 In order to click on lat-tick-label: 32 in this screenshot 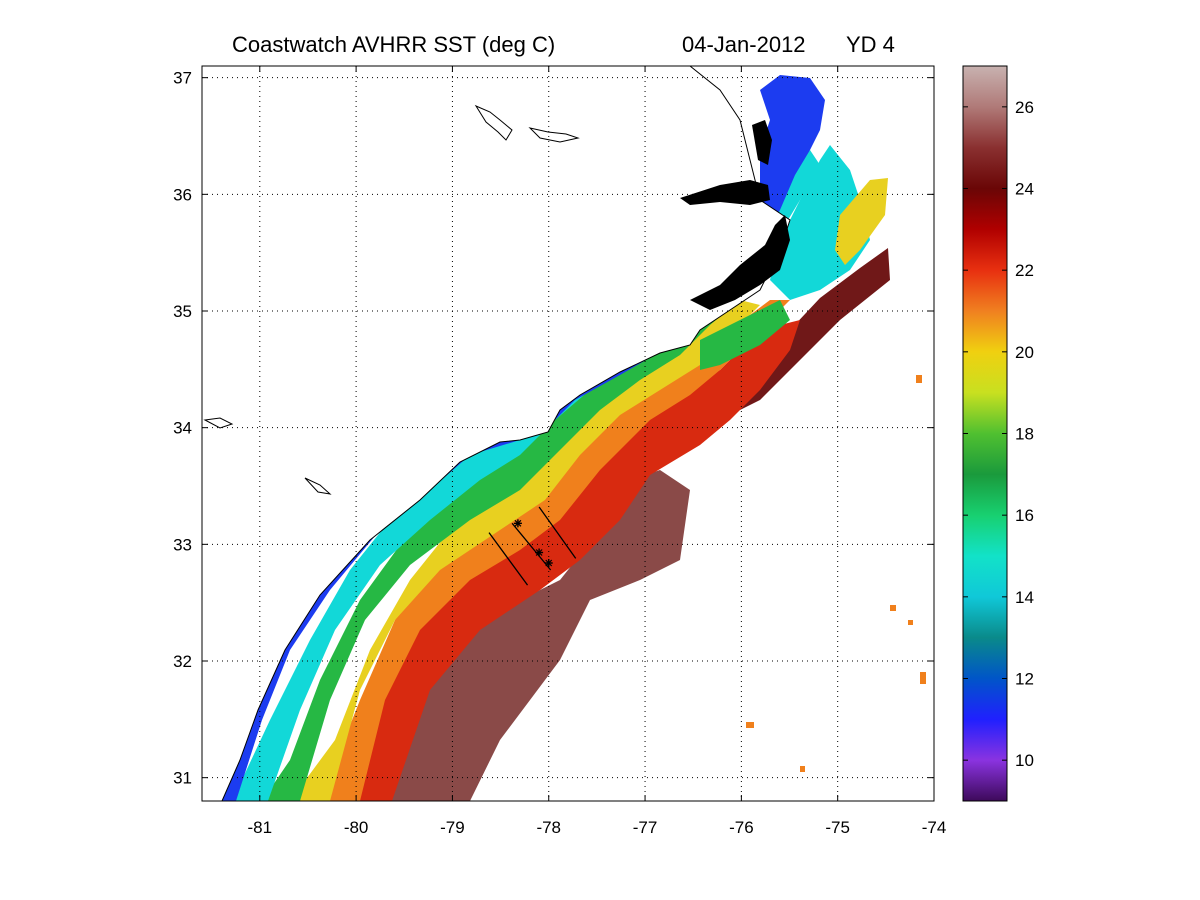, I will do `click(182, 661)`.